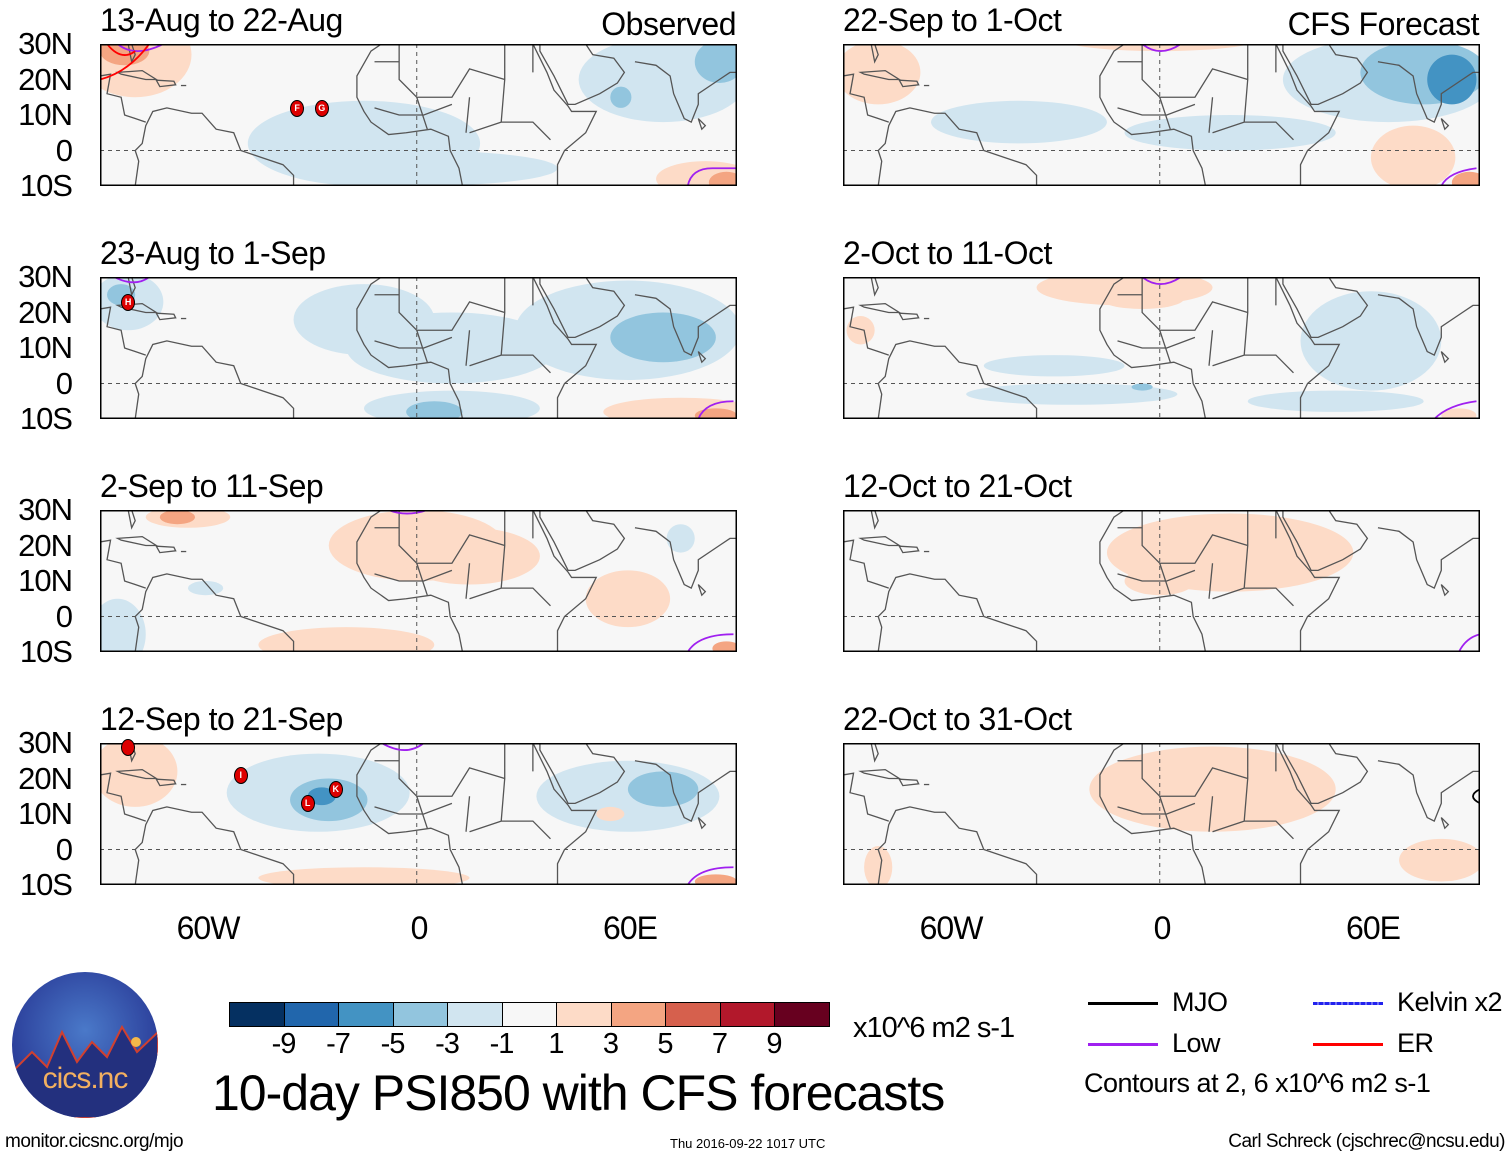 This screenshot has width=1510, height=1158. I want to click on colorbar, so click(529, 1014).